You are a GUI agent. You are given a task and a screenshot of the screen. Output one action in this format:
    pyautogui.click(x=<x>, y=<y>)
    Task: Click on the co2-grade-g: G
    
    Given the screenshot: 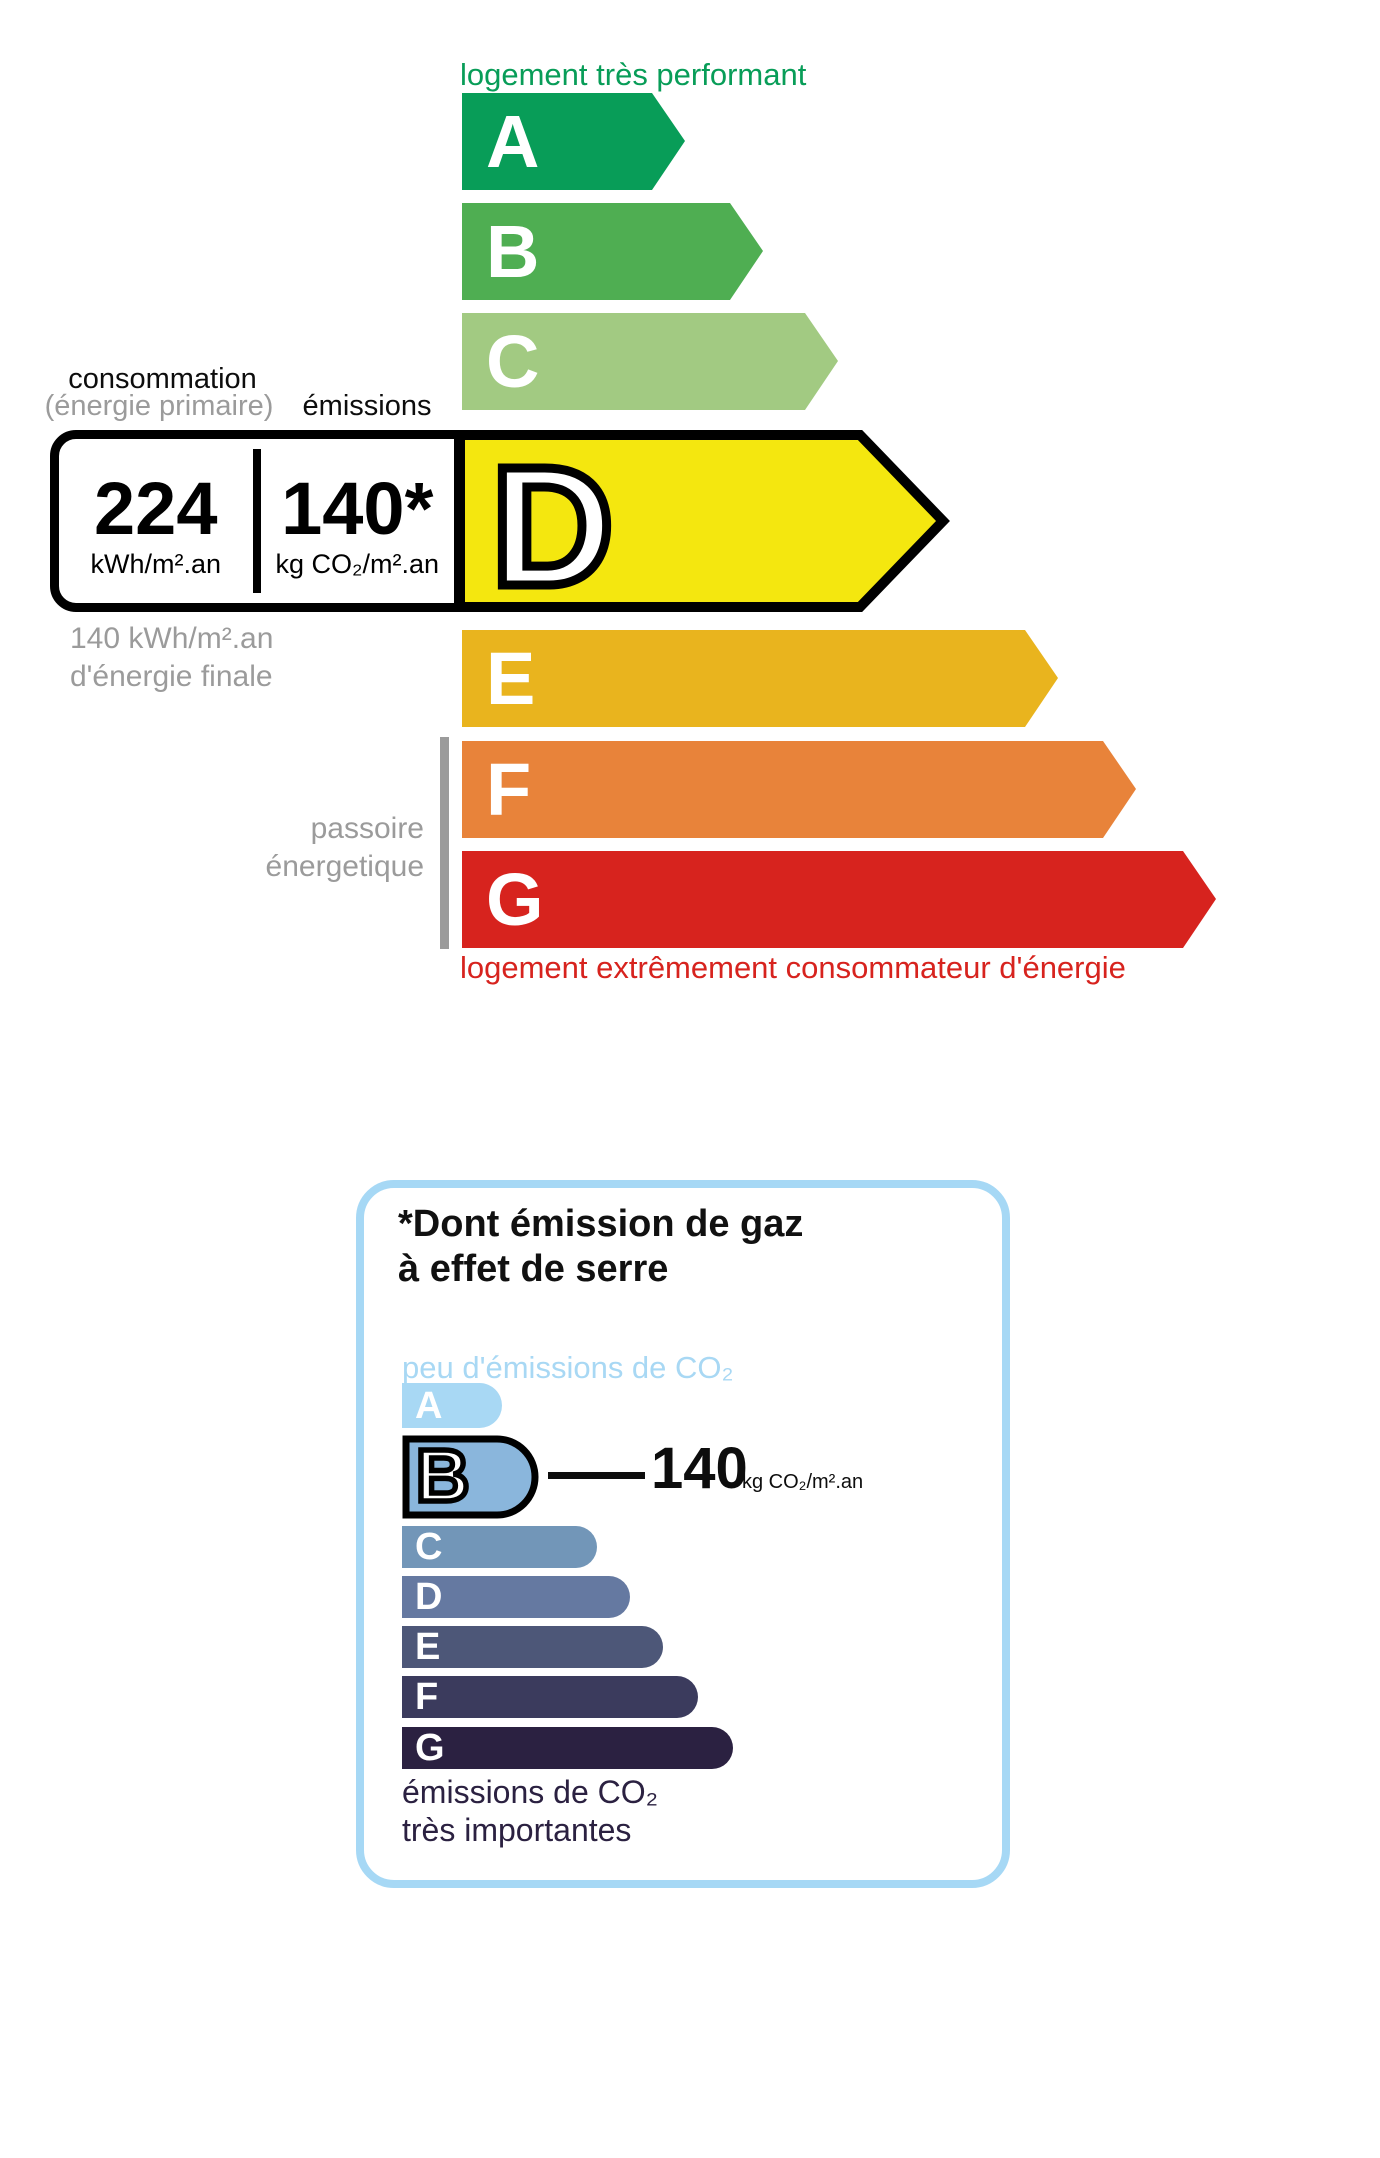 What is the action you would take?
    pyautogui.click(x=567, y=1748)
    